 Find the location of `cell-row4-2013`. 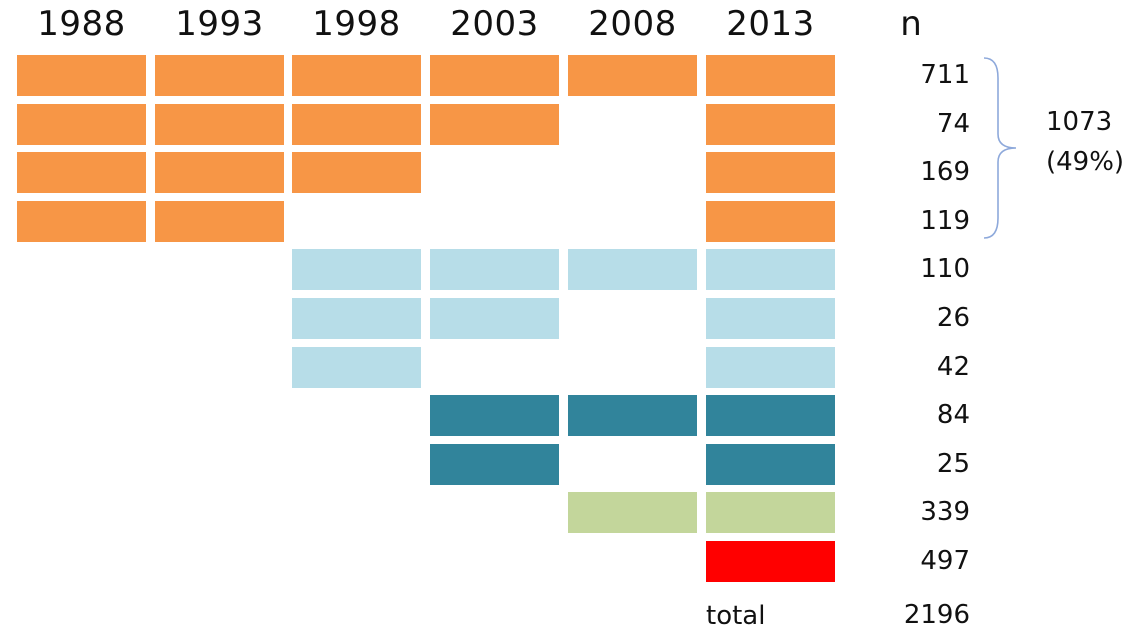

cell-row4-2013 is located at coordinates (770, 221).